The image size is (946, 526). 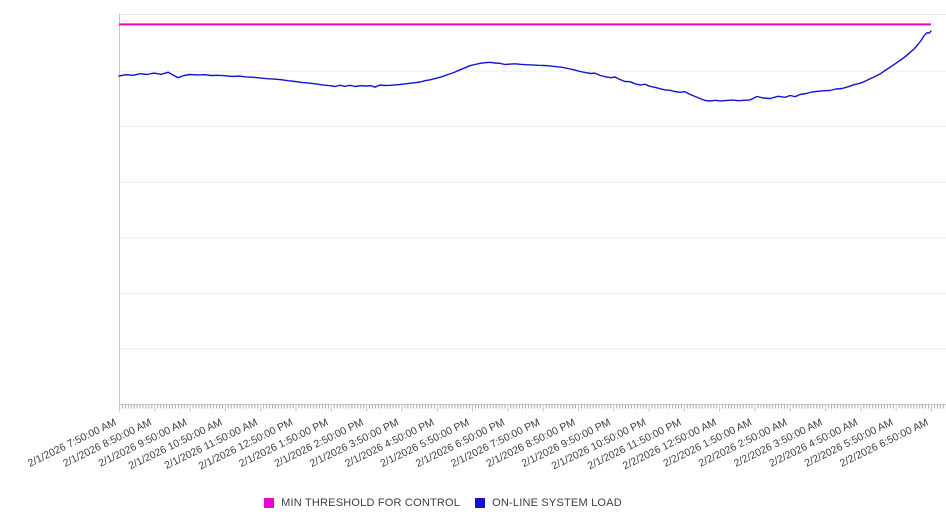 I want to click on legend-swatch-min-threshold-icon, so click(x=269, y=503).